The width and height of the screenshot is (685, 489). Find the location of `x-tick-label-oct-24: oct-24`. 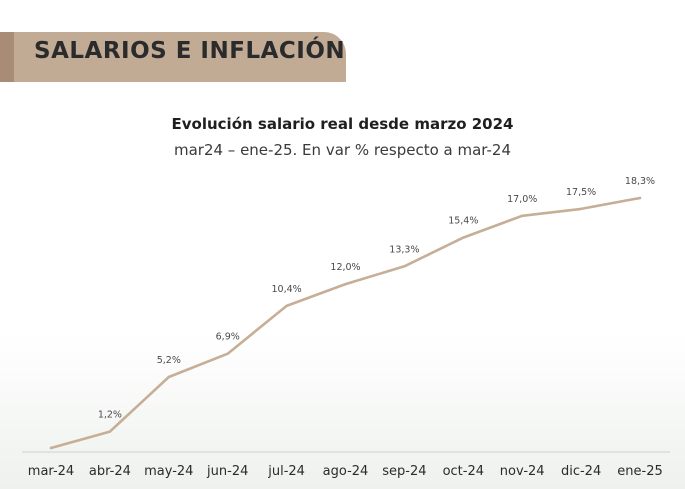

x-tick-label-oct-24: oct-24 is located at coordinates (463, 471).